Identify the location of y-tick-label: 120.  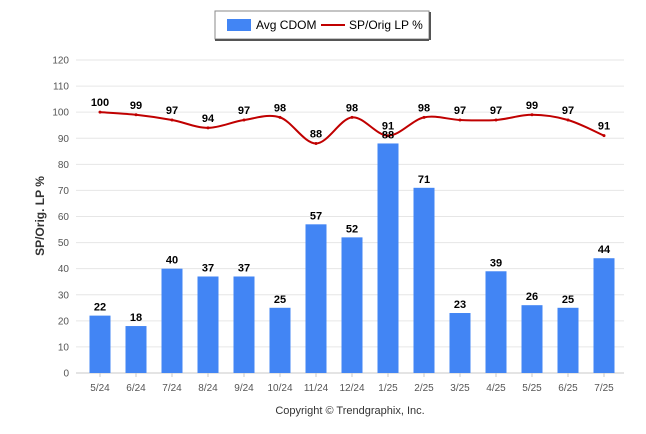
(60, 61).